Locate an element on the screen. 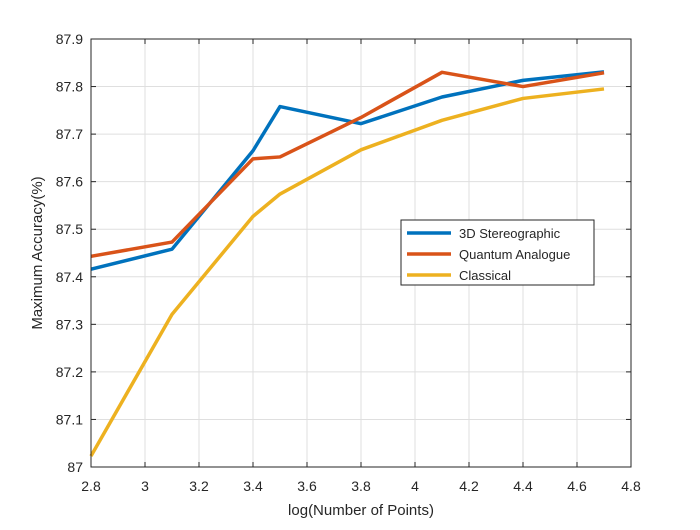 Image resolution: width=700 pixels, height=530 pixels. x-tick-label: 4.8 is located at coordinates (631, 486).